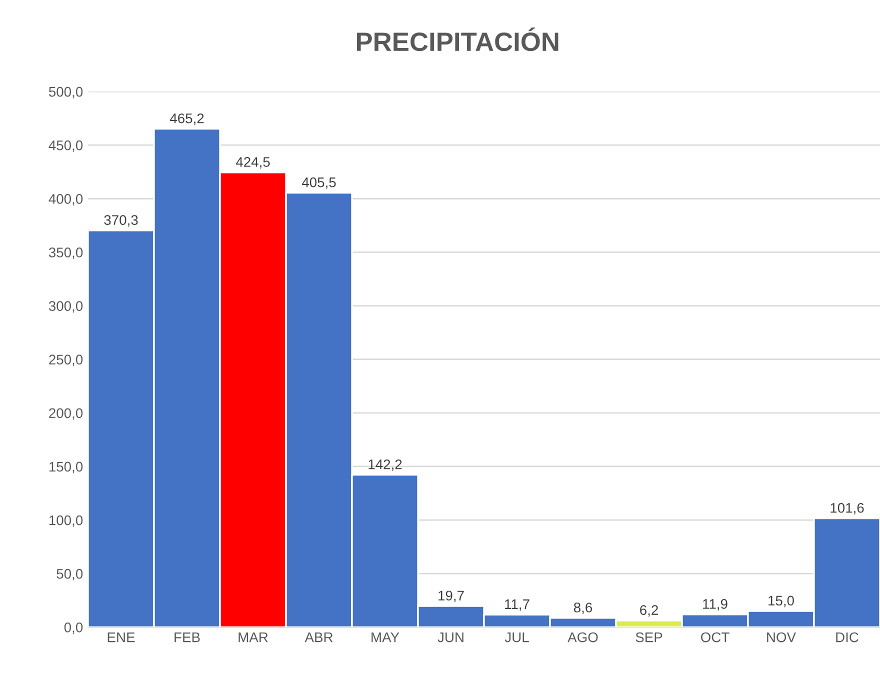 The width and height of the screenshot is (880, 678). I want to click on x-tick-label: JUL, so click(516, 637).